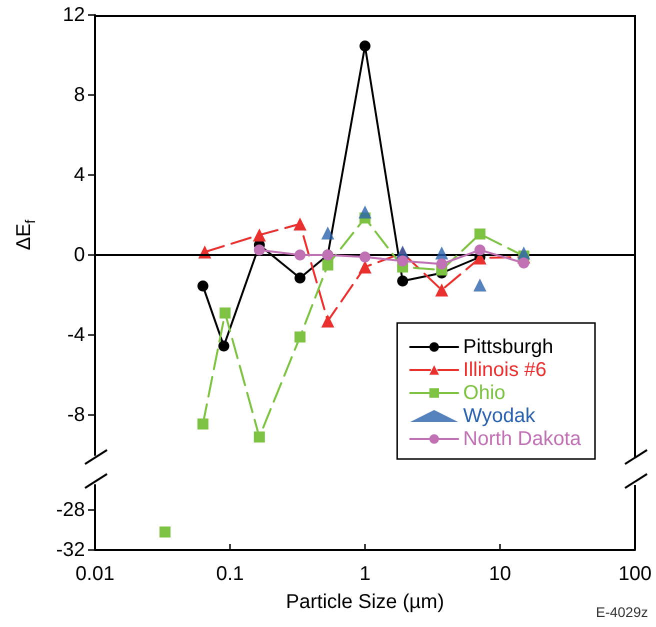 The width and height of the screenshot is (656, 627). What do you see at coordinates (499, 416) in the screenshot?
I see `legend-label: Wyodak` at bounding box center [499, 416].